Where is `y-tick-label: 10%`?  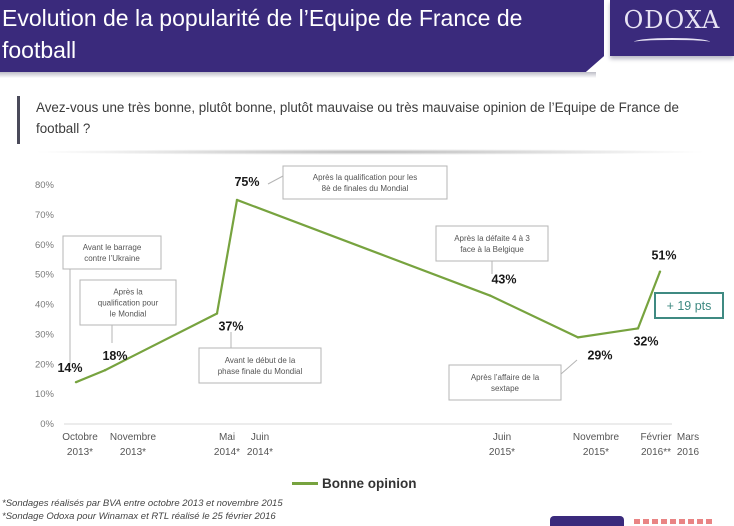
y-tick-label: 10% is located at coordinates (45, 394).